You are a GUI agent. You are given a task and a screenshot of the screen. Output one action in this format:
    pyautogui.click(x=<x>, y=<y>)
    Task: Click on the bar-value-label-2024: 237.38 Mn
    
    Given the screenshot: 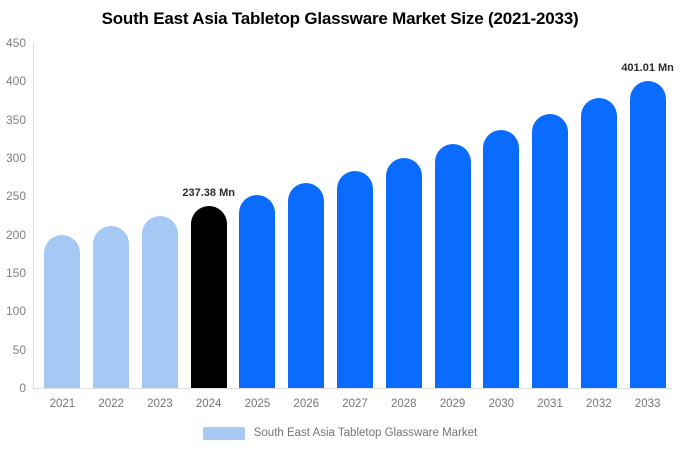 What is the action you would take?
    pyautogui.click(x=208, y=193)
    